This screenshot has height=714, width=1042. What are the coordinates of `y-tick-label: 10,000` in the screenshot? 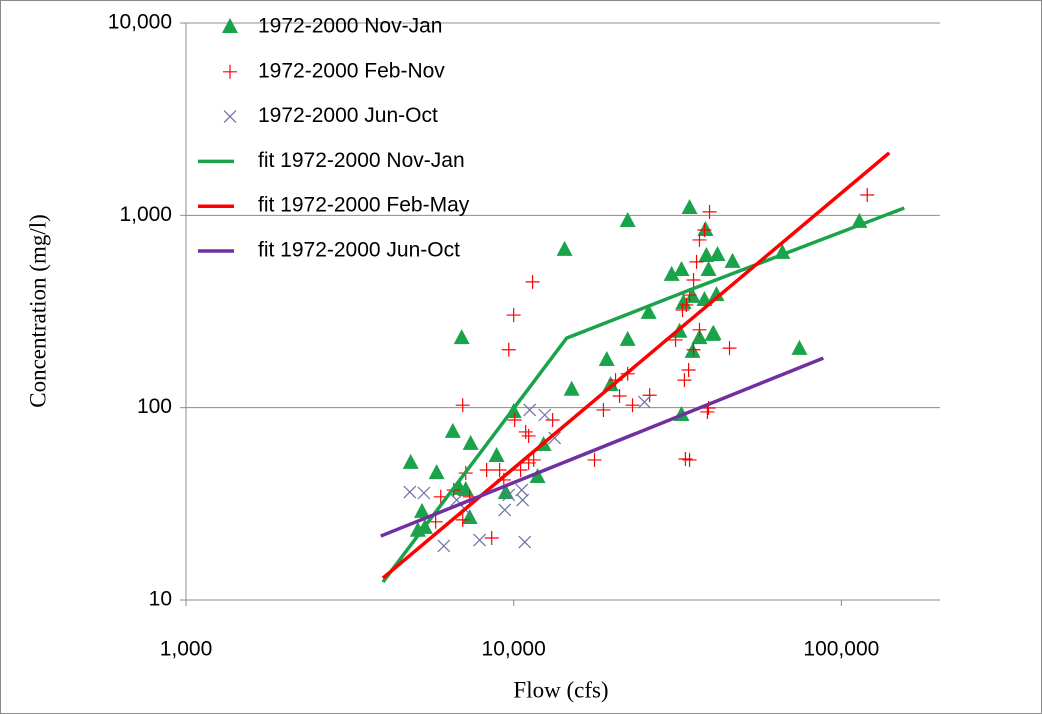 It's located at (140, 22).